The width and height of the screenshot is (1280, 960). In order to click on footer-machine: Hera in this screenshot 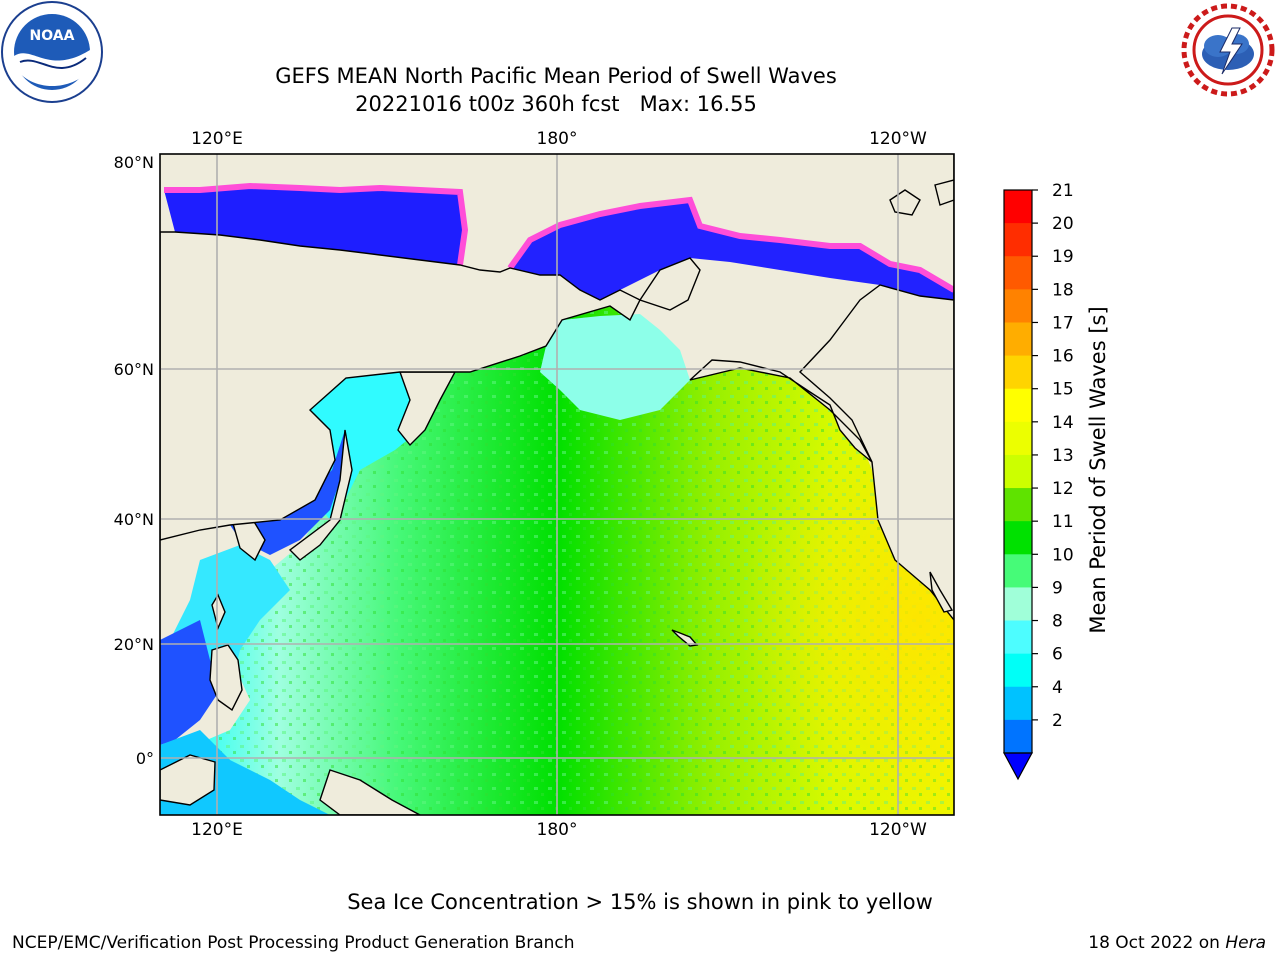, I will do `click(1245, 943)`.